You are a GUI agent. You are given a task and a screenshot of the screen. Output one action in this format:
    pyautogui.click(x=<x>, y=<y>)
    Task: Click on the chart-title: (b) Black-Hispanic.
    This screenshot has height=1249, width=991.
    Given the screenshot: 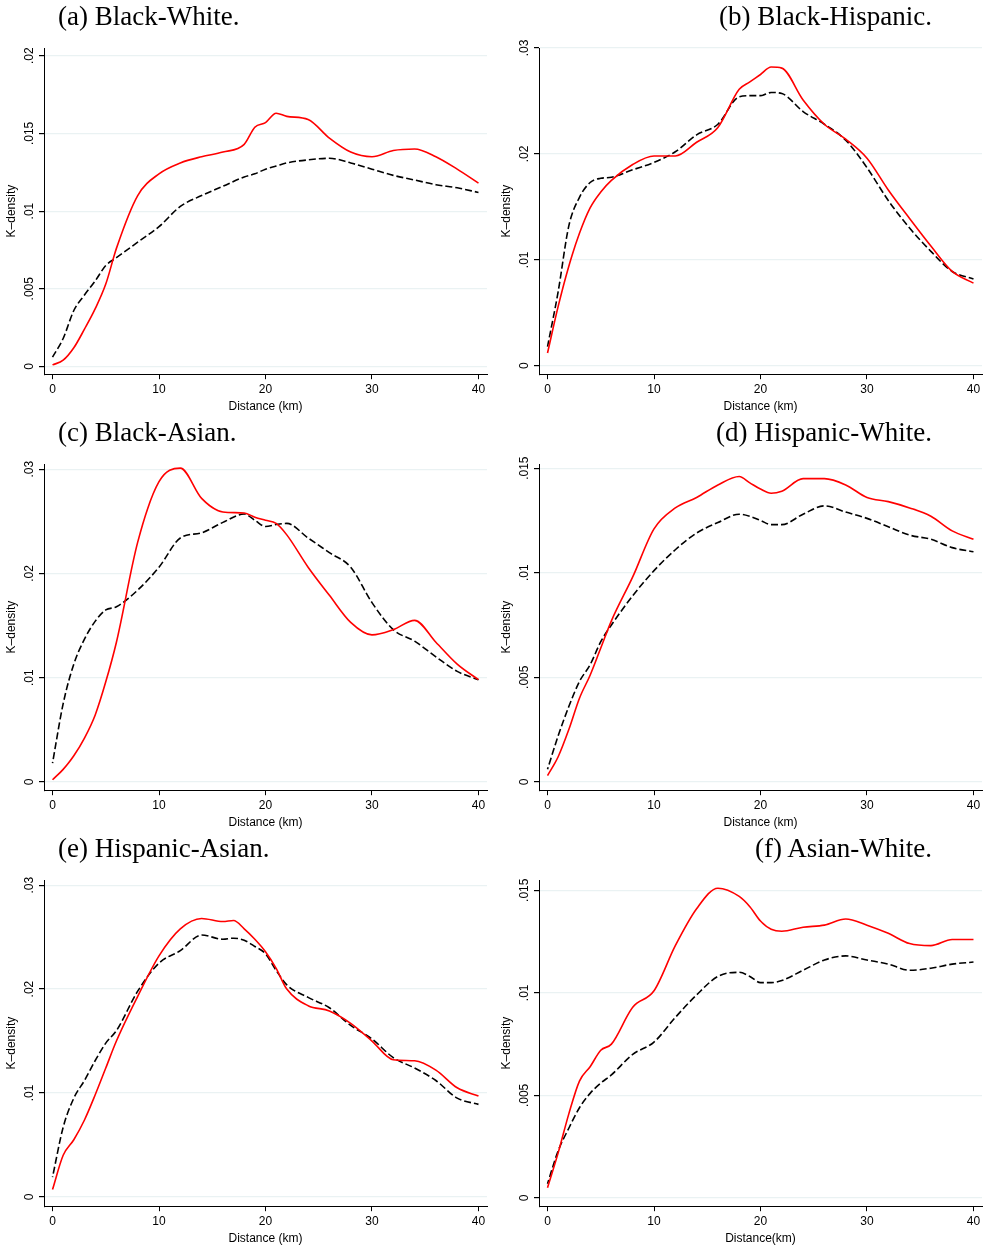 What is the action you would take?
    pyautogui.click(x=825, y=16)
    